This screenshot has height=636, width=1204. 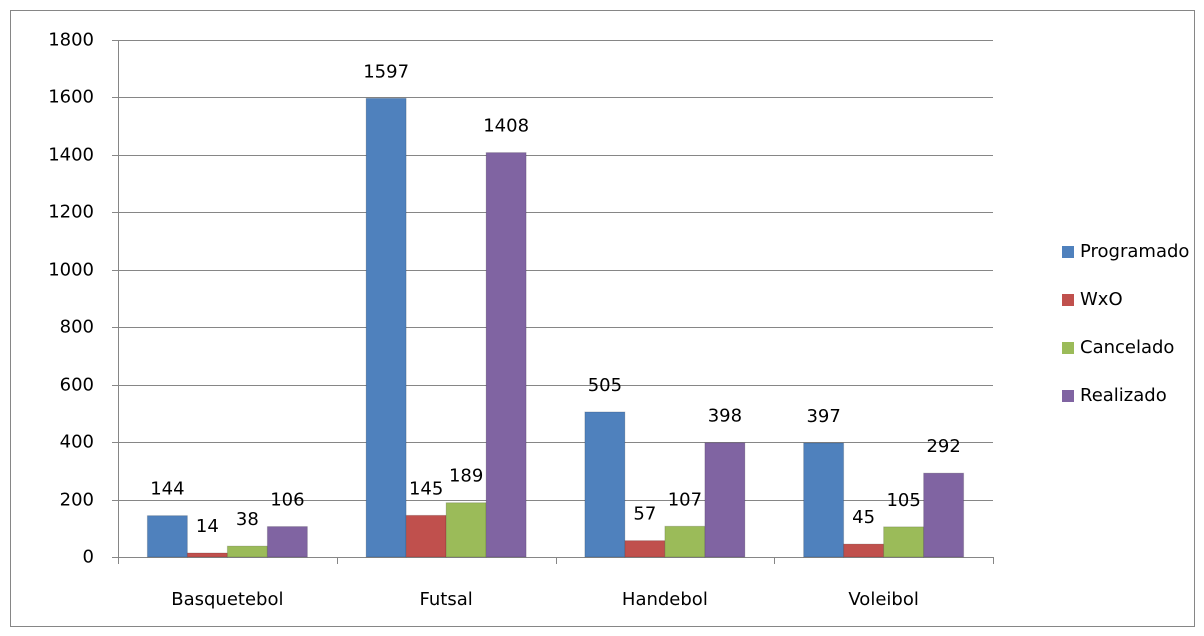 What do you see at coordinates (466, 476) in the screenshot?
I see `data-label: 189` at bounding box center [466, 476].